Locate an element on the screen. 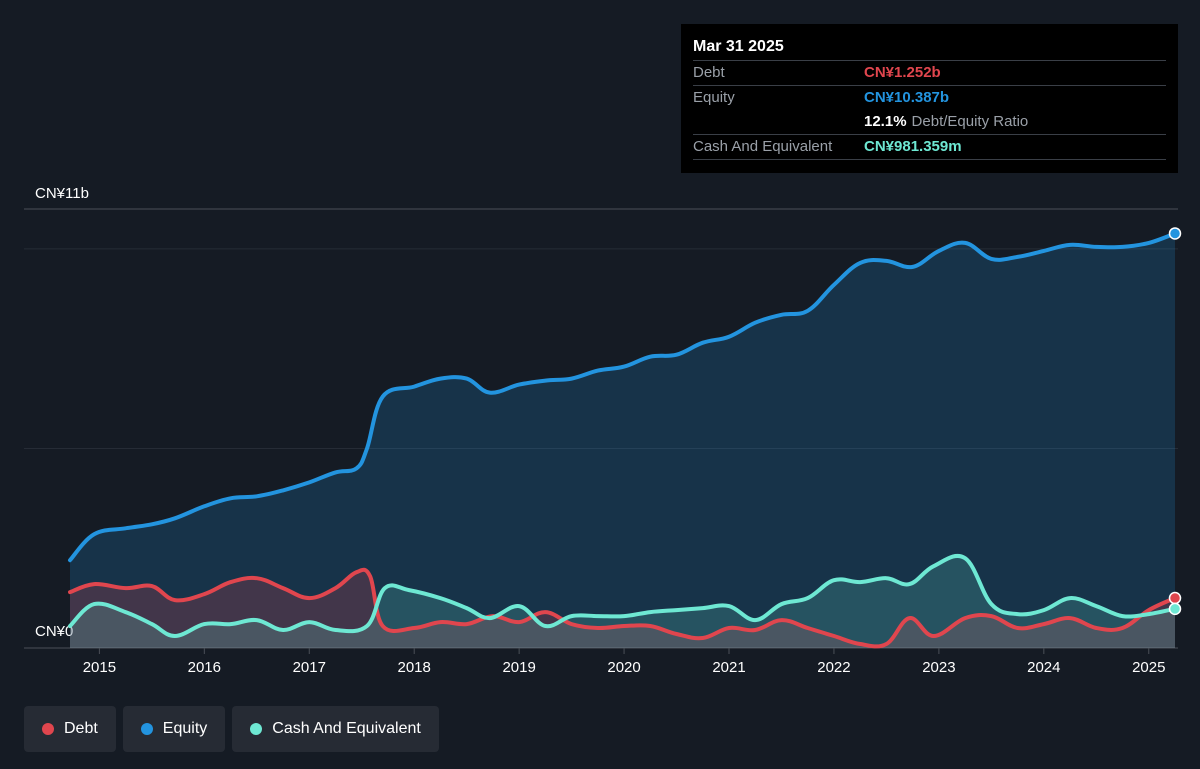 This screenshot has height=769, width=1200. x-tick-label-2022: 2022 is located at coordinates (833, 667).